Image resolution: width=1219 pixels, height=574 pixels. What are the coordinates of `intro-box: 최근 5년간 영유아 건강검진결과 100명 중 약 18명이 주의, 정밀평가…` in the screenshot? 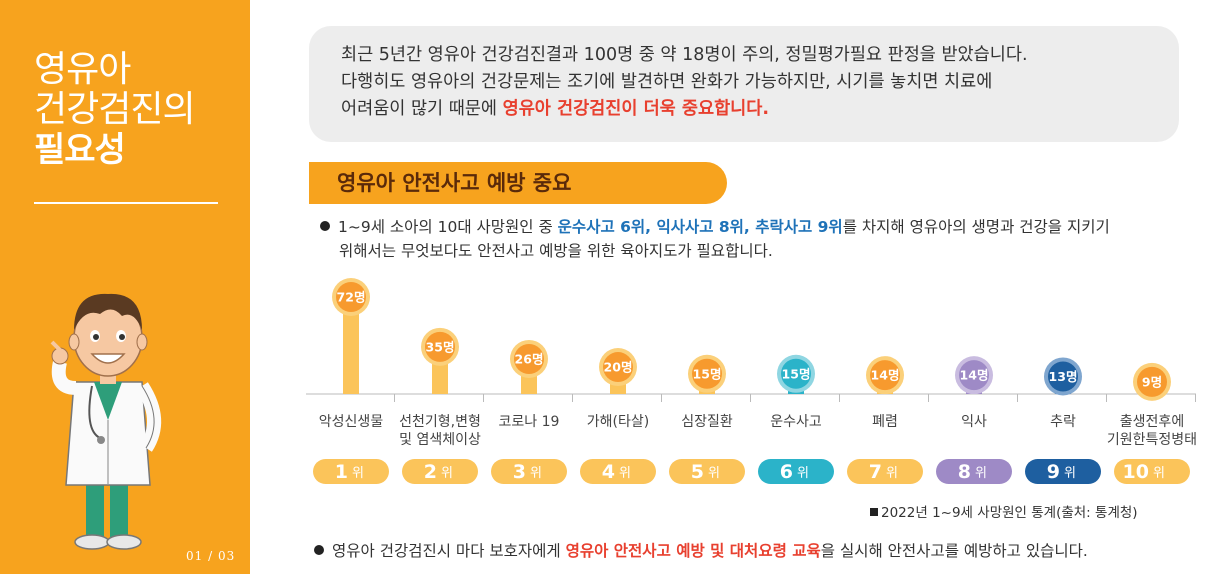 It's located at (744, 84).